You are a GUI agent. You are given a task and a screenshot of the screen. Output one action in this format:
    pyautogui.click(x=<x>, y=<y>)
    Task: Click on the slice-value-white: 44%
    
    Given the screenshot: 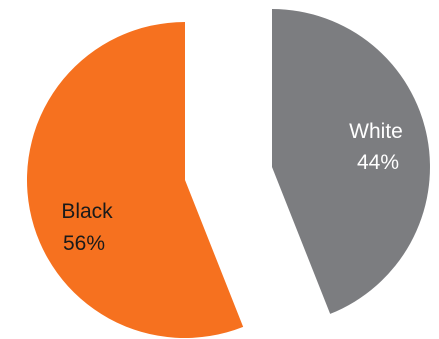 What is the action you would take?
    pyautogui.click(x=378, y=162)
    